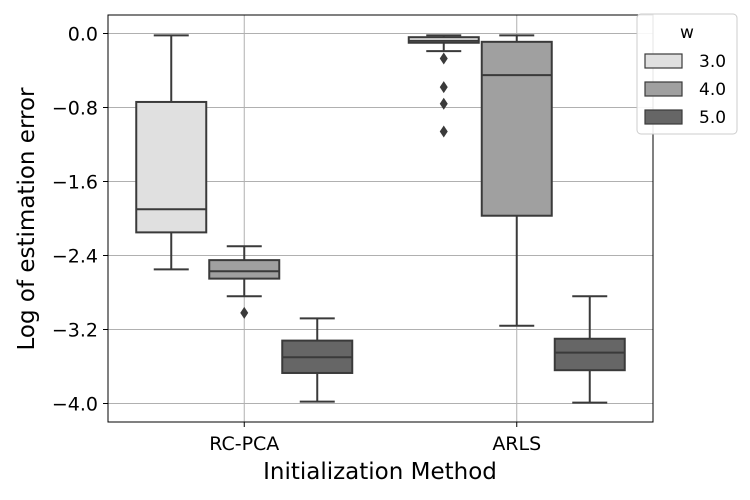 This screenshot has width=750, height=500. Describe the element at coordinates (83, 35) in the screenshot. I see `y-tick-label: 0.0` at that location.